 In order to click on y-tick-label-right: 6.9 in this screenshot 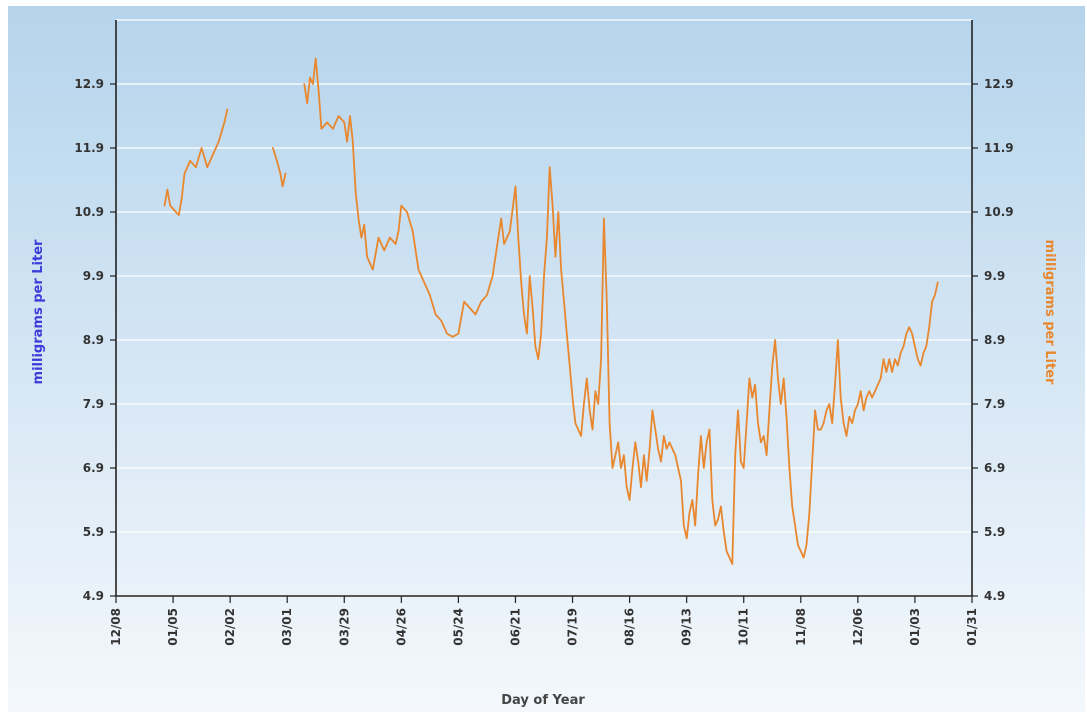, I will do `click(994, 468)`.